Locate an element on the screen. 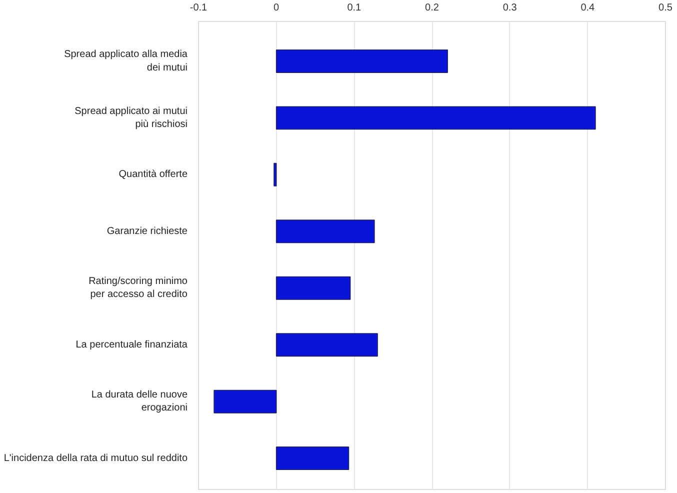 Image resolution: width=677 pixels, height=493 pixels. y-tick-label: Spread applicato alla media dei mutui is located at coordinates (126, 61).